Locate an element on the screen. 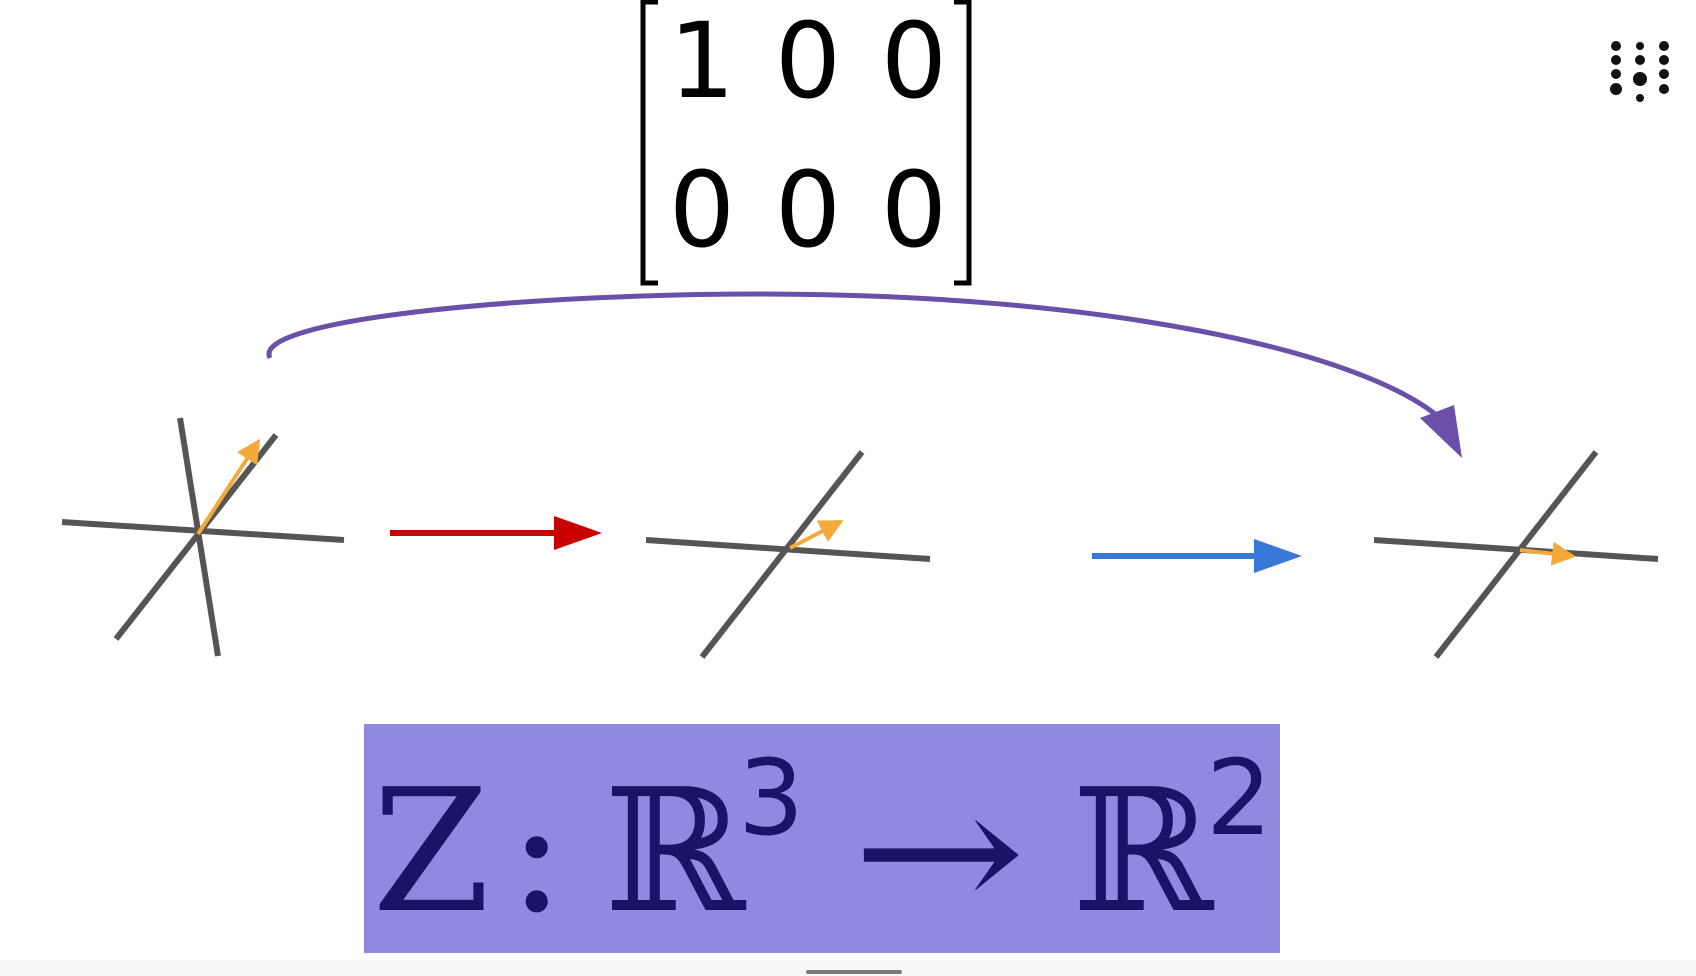 The height and width of the screenshot is (976, 1696). first-arrow-head is located at coordinates (578, 533).